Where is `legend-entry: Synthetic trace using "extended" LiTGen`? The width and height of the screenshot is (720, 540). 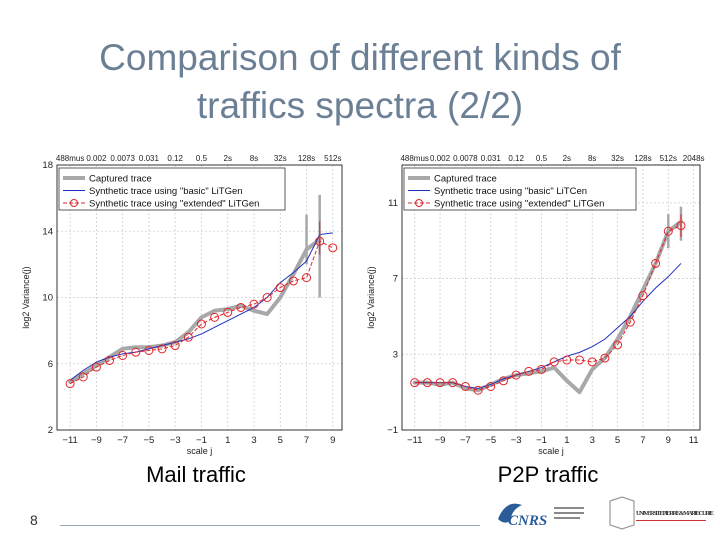 legend-entry: Synthetic trace using "extended" LiTGen is located at coordinates (519, 204).